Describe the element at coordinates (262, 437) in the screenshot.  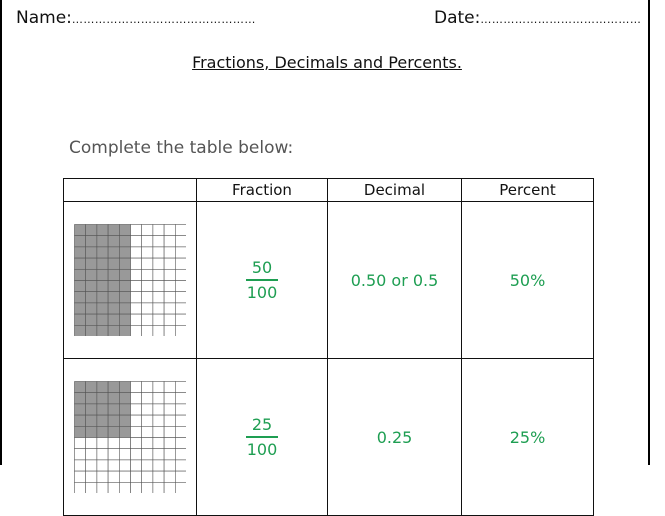
I see `fraction-cell: 25 100` at that location.